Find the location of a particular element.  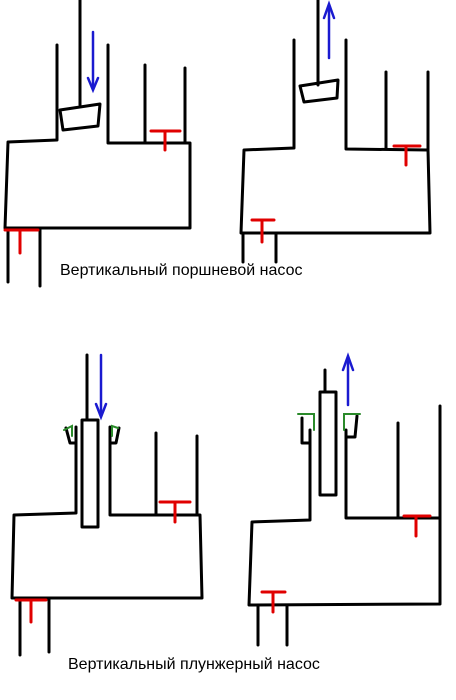

plunger-valves-up is located at coordinates (346, 564).